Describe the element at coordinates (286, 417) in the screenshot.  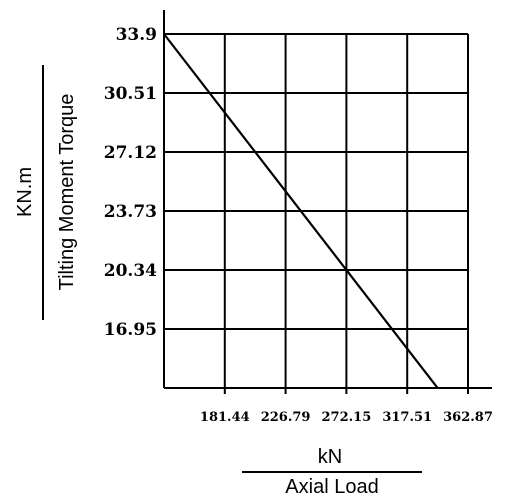
I see `x-tick-label: 226.79` at that location.